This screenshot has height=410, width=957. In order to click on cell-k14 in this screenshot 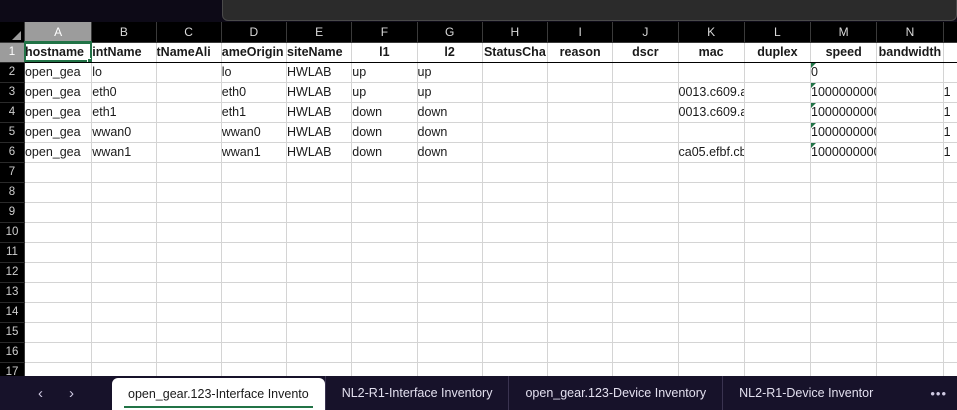, I will do `click(711, 312)`.